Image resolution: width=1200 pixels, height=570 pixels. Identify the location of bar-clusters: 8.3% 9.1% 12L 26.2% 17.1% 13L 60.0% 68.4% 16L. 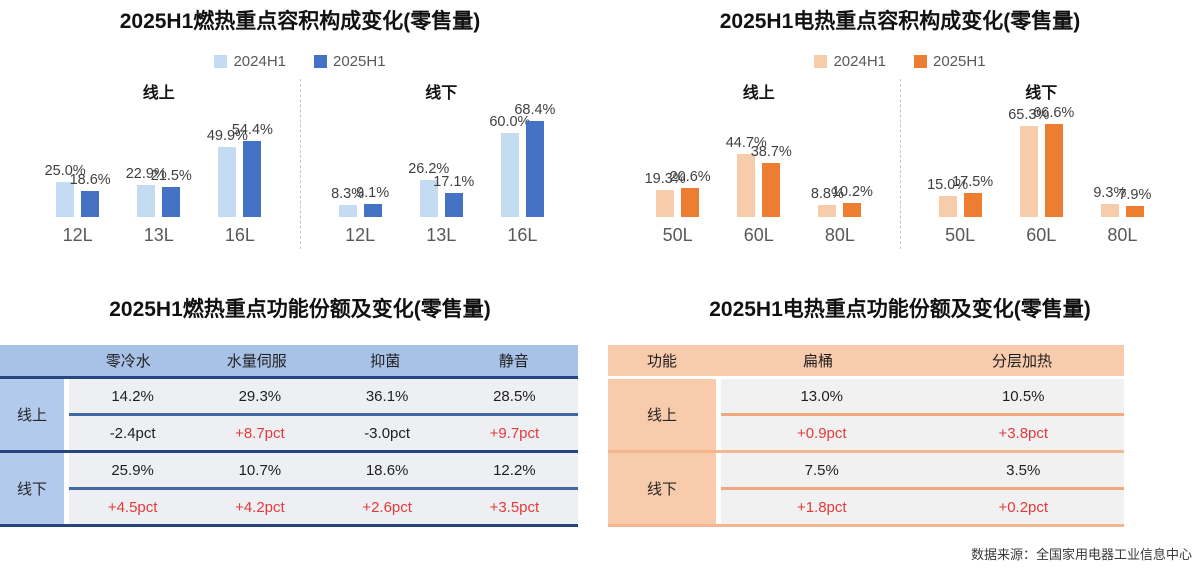
(442, 175).